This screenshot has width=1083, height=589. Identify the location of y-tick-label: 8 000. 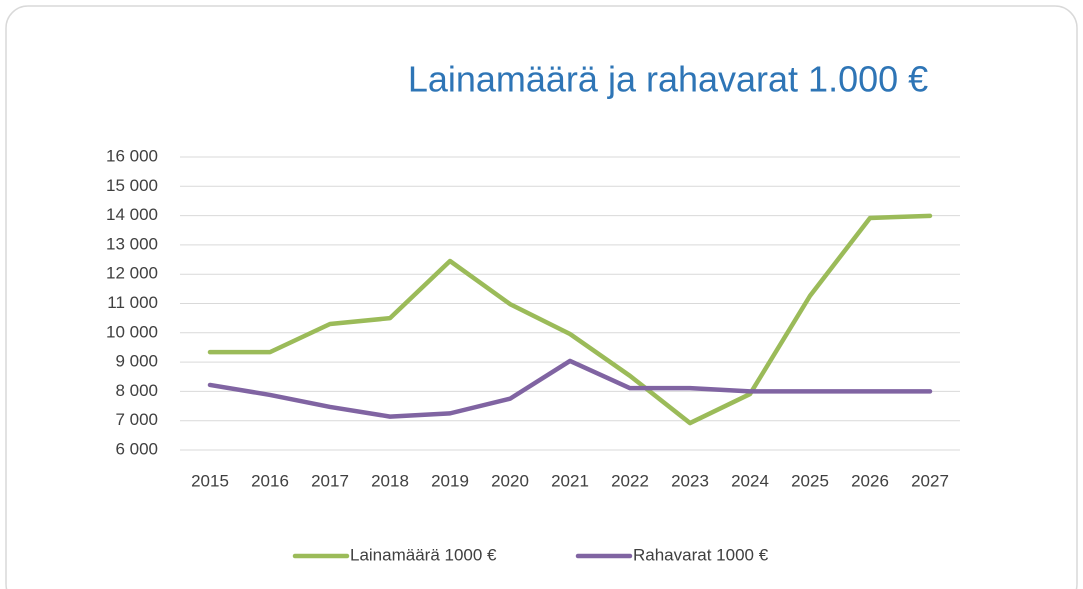
(136, 390).